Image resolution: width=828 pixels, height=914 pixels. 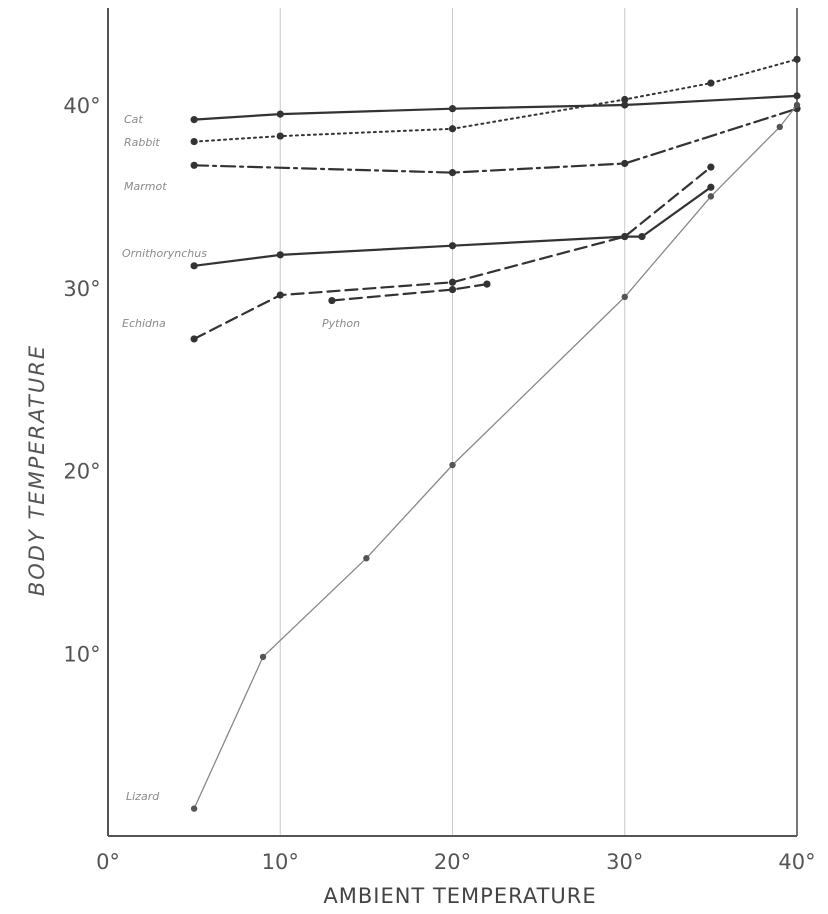 I want to click on x-axis-title: AMBIENT TEMPERATURE, so click(x=459, y=896).